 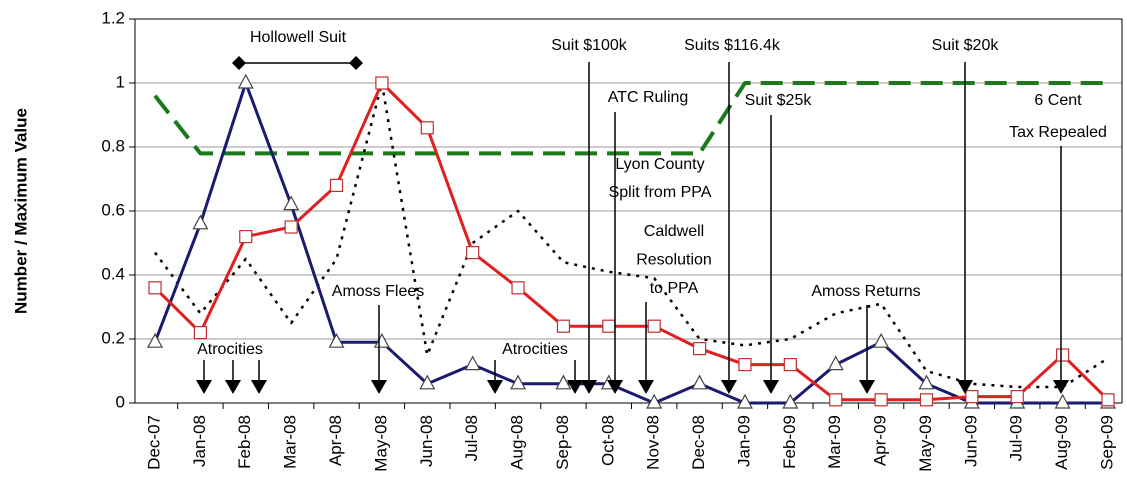 What do you see at coordinates (880, 440) in the screenshot?
I see `x-tick-label: Apr-09` at bounding box center [880, 440].